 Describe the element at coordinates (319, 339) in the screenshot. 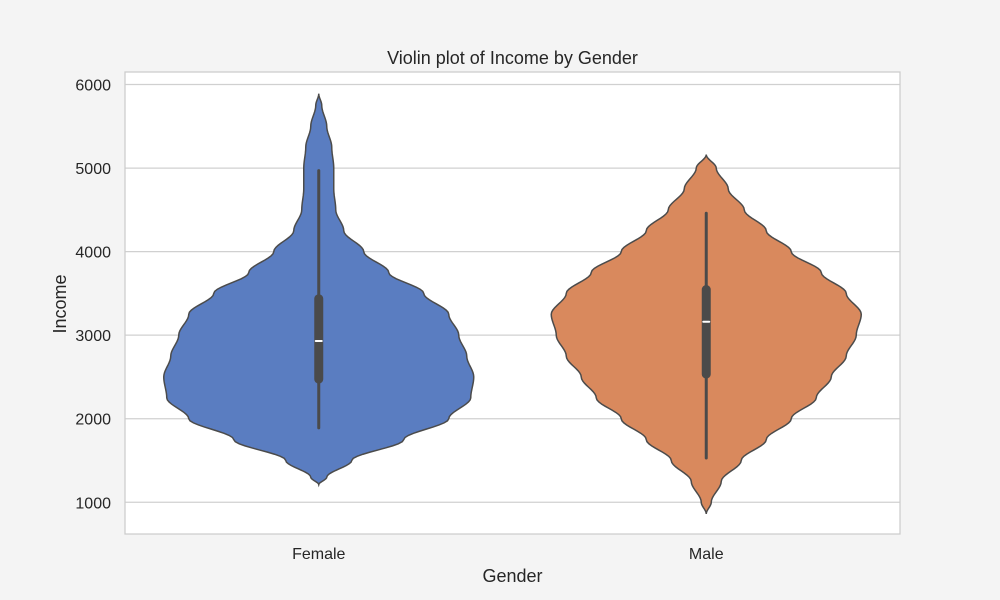

I see `iqr-box-female` at that location.